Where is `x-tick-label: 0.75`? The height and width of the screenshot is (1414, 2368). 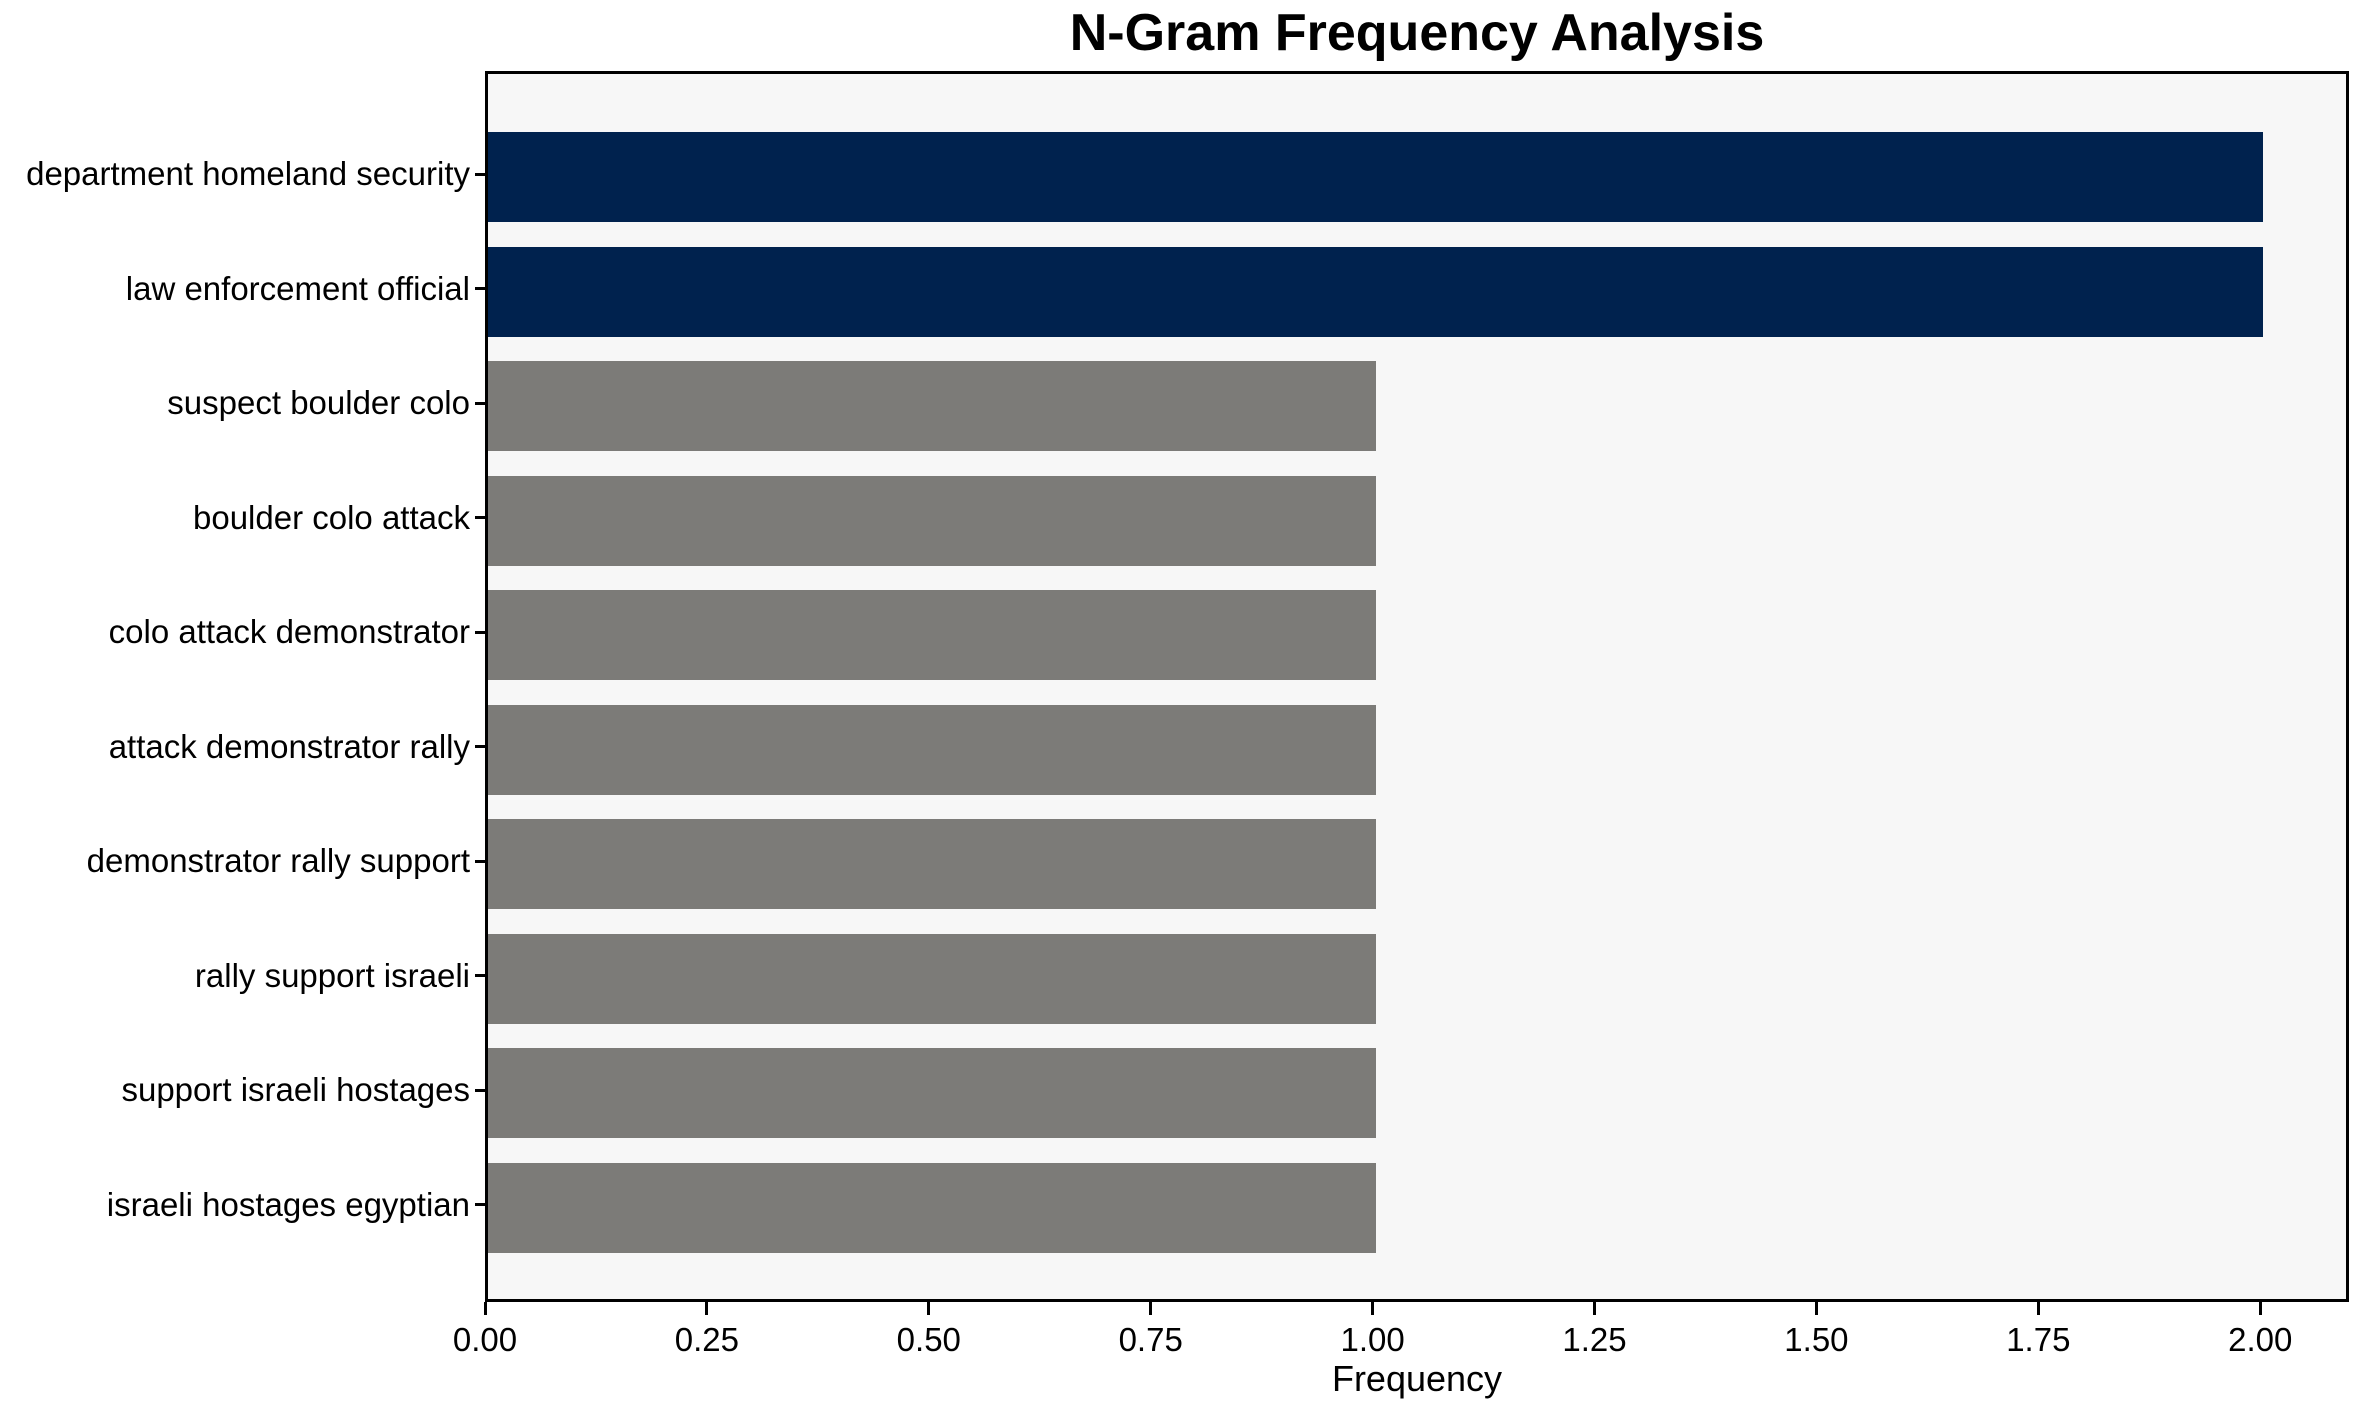
x-tick-label: 0.75 is located at coordinates (1150, 1339).